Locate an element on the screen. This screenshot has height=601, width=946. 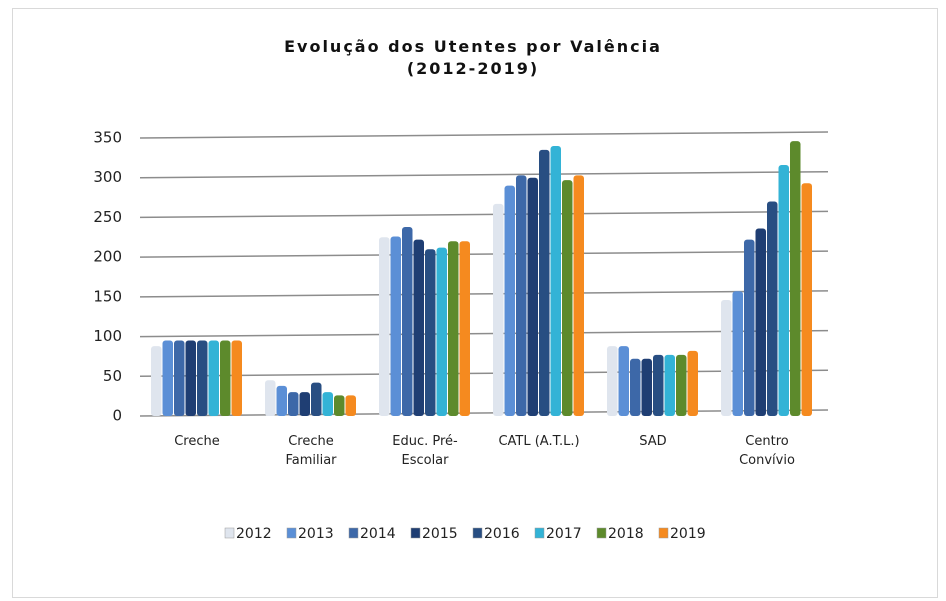
y-tick-label: 350 is located at coordinates (107, 138).